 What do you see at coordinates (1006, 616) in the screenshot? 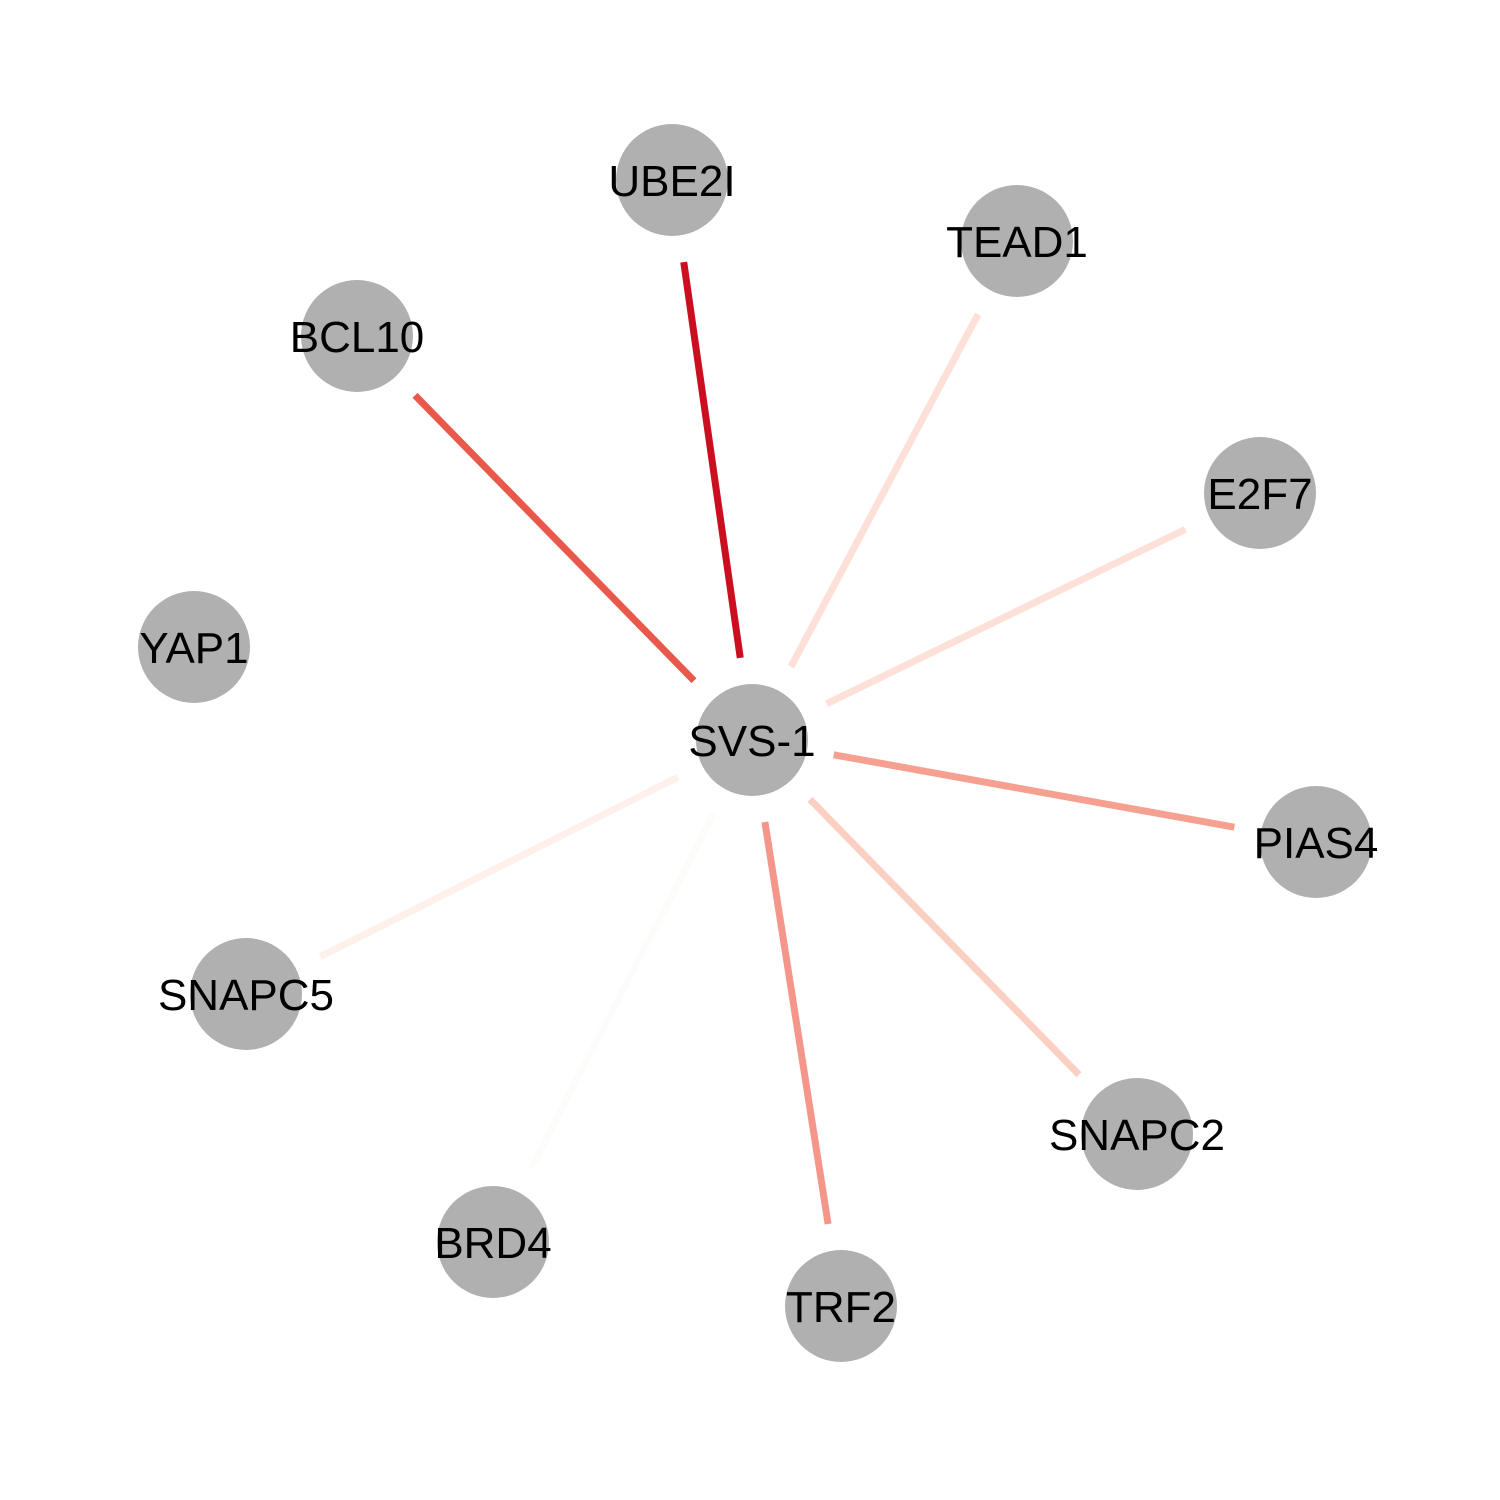
I see `edge-svs-1-e2f7` at bounding box center [1006, 616].